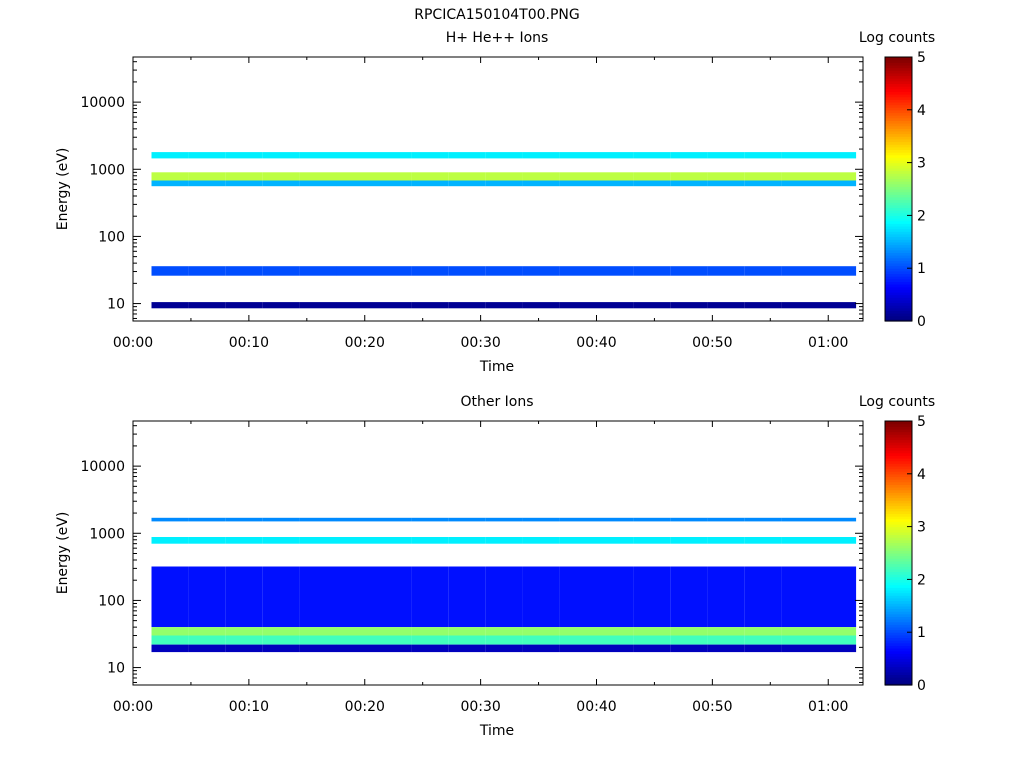  What do you see at coordinates (921, 164) in the screenshot?
I see `colorbar-tick-label: 3` at bounding box center [921, 164].